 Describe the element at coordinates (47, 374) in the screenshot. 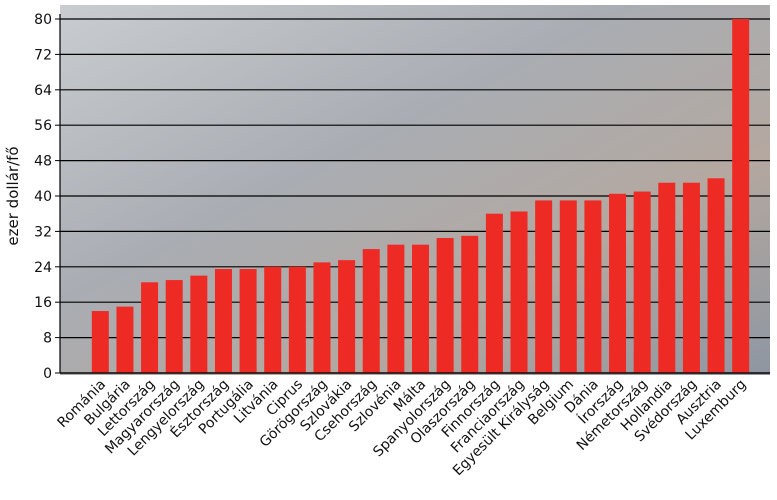

I see `y-tick-label: 0` at that location.